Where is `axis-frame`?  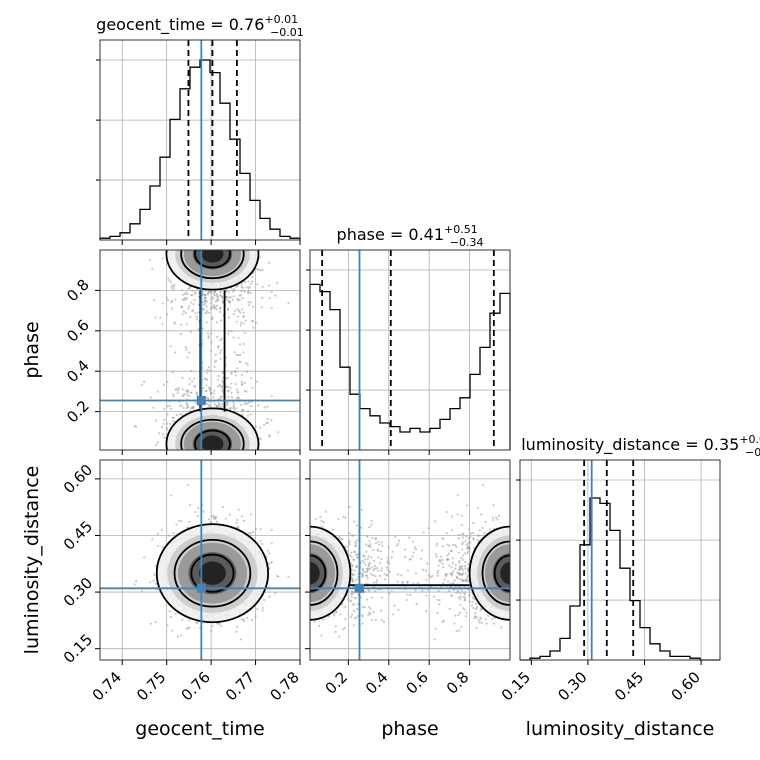
axis-frame is located at coordinates (410, 560).